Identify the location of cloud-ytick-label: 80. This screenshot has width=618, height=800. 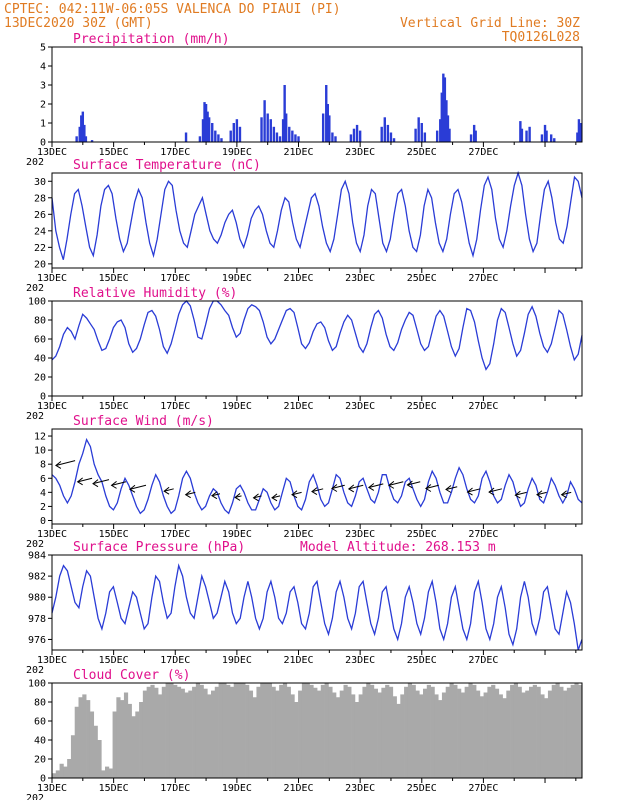
(40, 703).